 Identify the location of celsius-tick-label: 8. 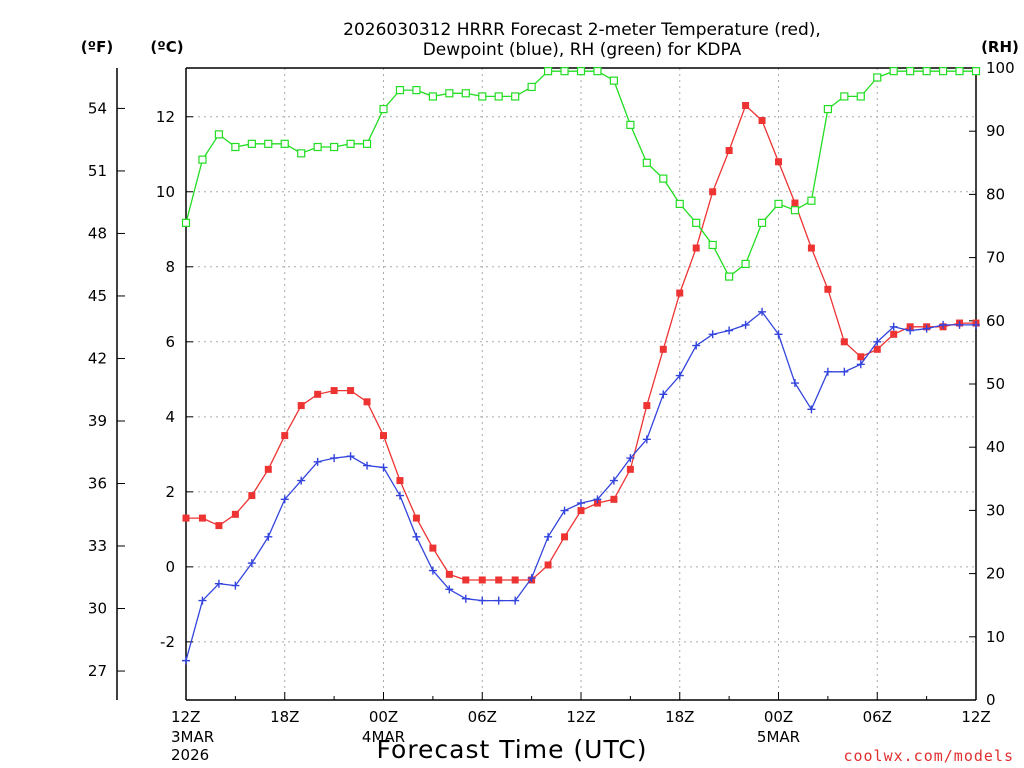
(170, 267).